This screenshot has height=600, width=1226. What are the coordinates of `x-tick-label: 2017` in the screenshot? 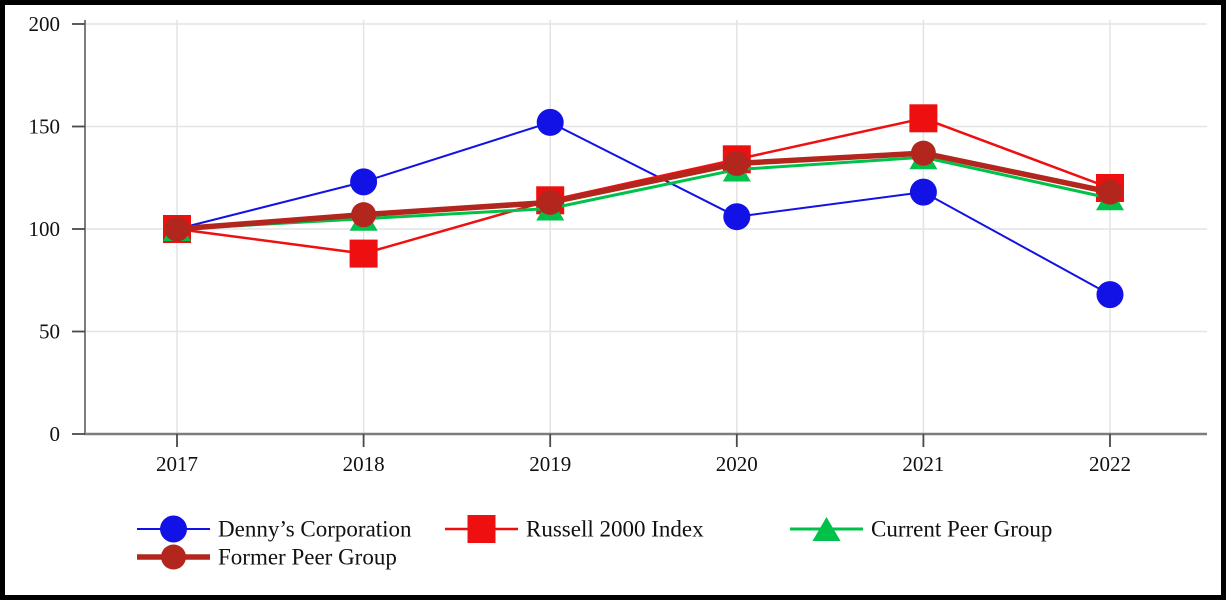 It's located at (177, 464).